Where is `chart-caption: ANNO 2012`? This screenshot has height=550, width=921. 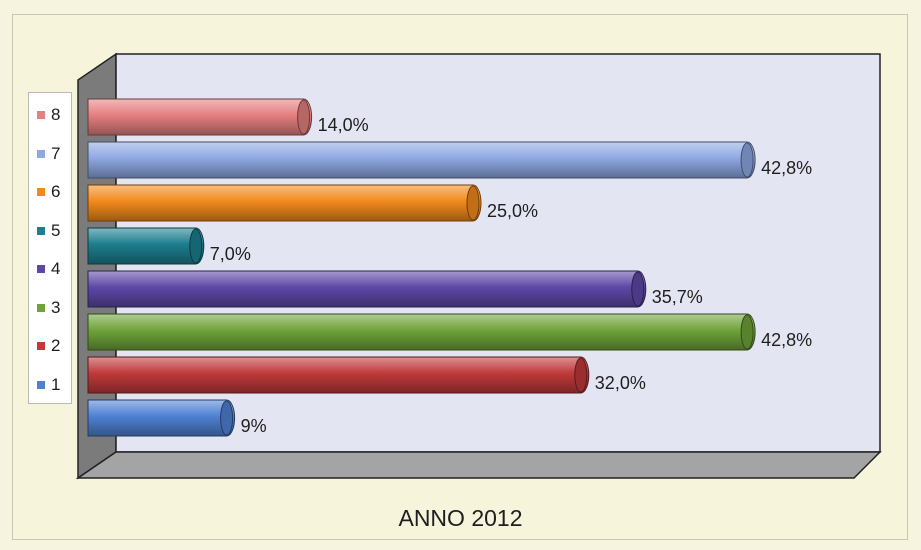
chart-caption: ANNO 2012 is located at coordinates (460, 518).